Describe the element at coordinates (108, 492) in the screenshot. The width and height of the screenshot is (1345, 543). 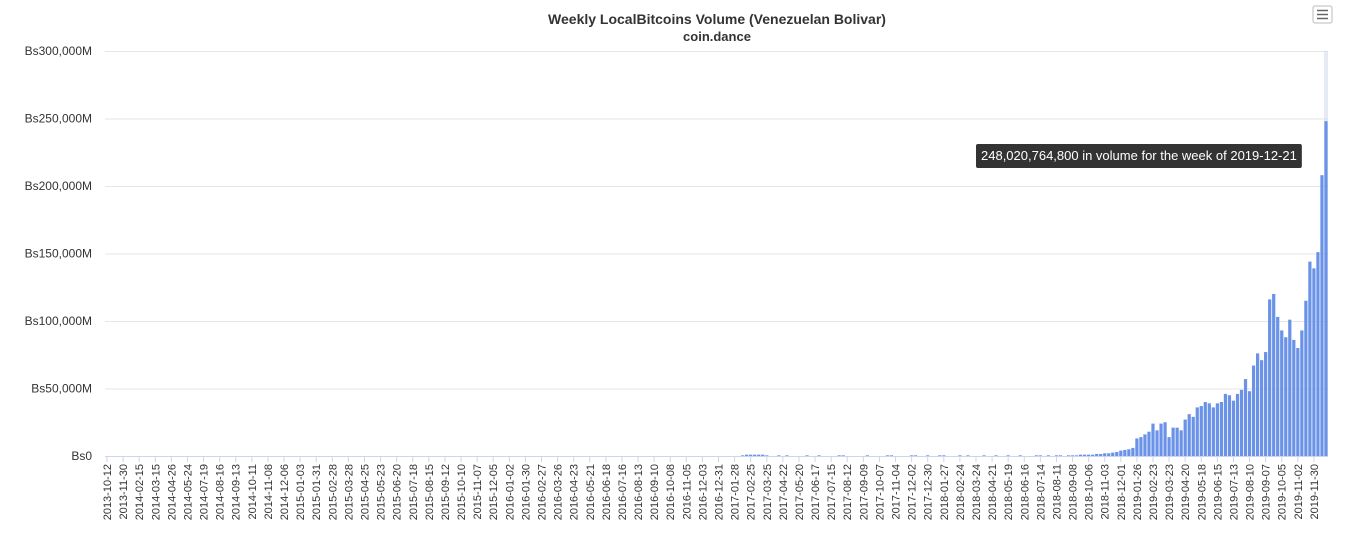
I see `x-tick-label: 2013-10-12` at that location.